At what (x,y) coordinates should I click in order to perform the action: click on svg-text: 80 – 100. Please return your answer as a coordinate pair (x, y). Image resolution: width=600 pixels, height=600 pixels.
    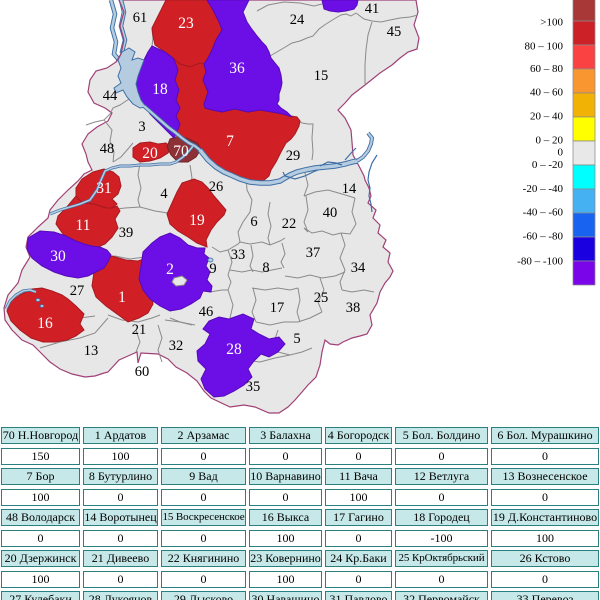
    Looking at the image, I should click on (544, 47).